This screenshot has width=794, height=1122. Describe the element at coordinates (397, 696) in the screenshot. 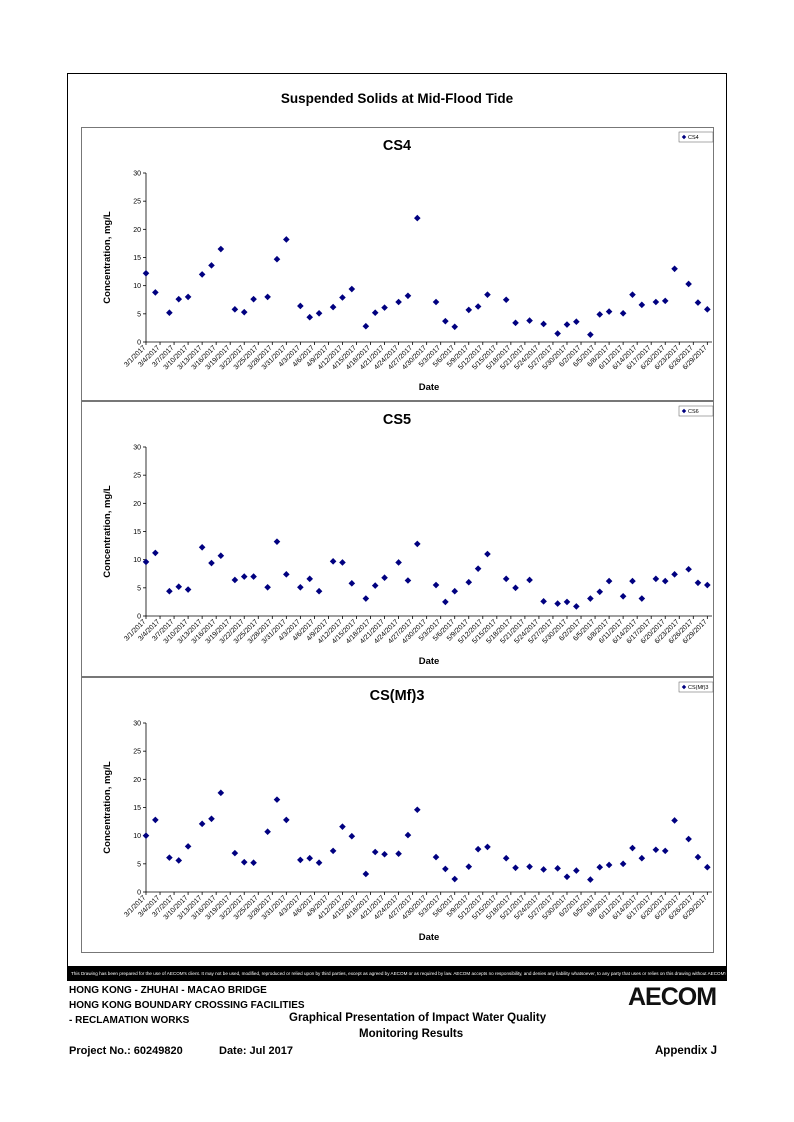

I see `chart-title: CS(Mf)3` at that location.